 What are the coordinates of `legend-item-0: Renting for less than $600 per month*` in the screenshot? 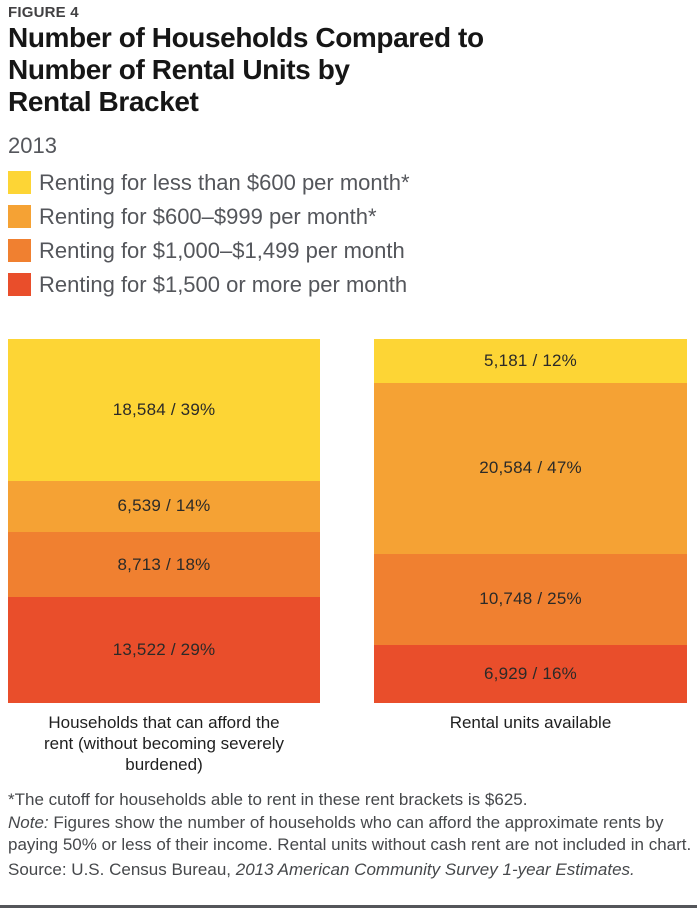 It's located at (209, 182).